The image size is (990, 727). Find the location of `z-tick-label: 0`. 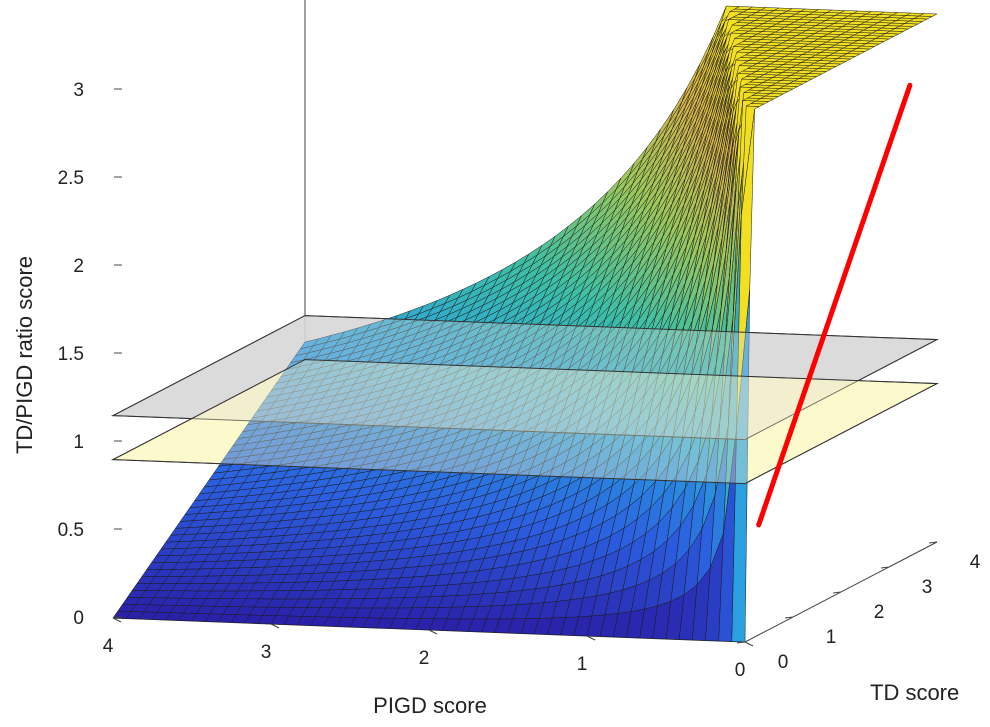

z-tick-label: 0 is located at coordinates (78, 618).